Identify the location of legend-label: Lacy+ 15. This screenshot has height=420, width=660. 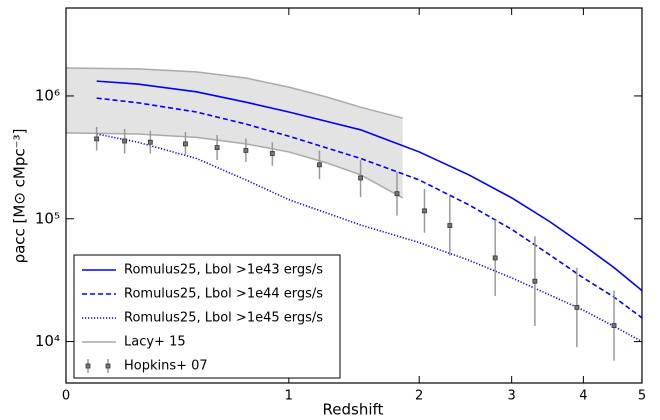
(155, 342).